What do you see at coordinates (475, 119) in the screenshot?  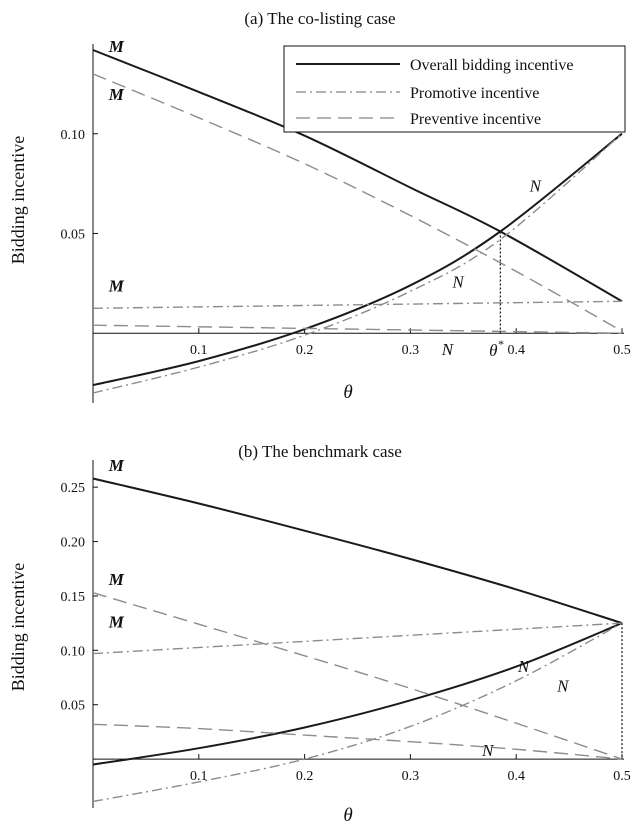 I see `legend-label-preventive: Preventive incentive` at bounding box center [475, 119].